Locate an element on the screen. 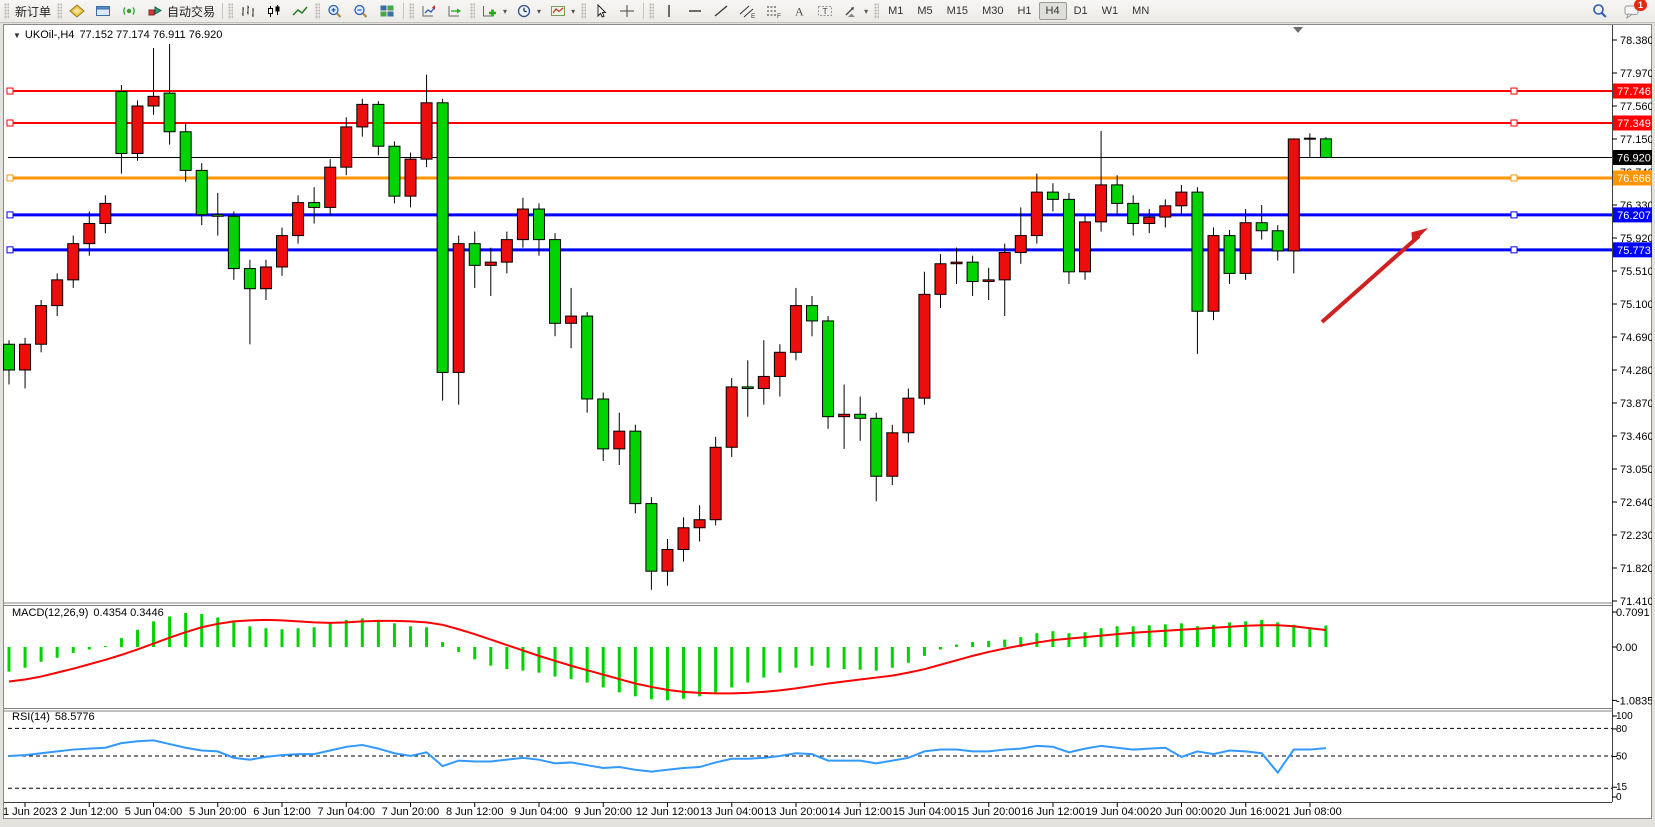  trendline-icon is located at coordinates (721, 11).